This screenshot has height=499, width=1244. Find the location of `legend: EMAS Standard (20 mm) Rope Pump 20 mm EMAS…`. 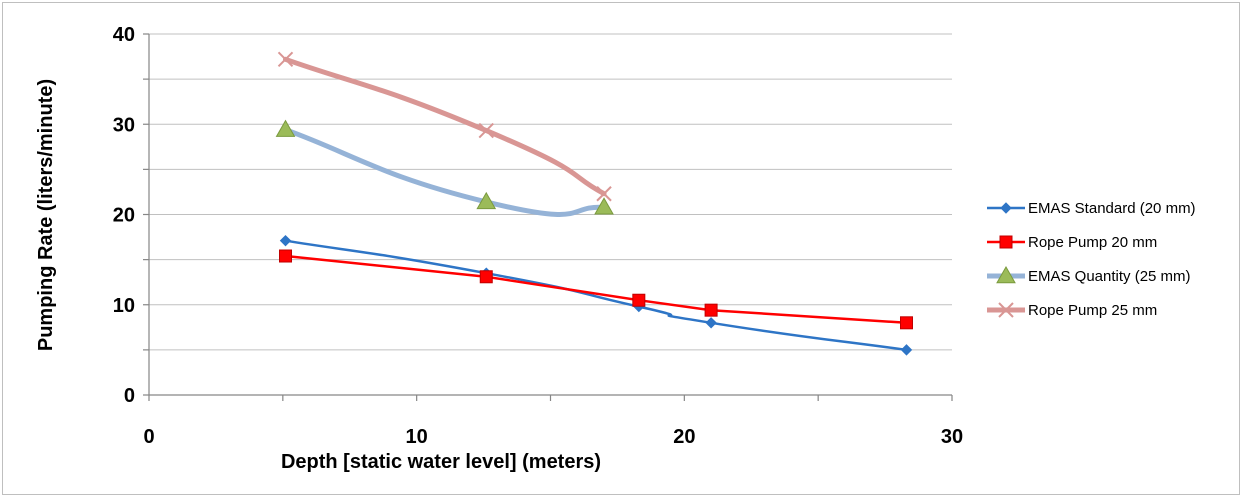

legend: EMAS Standard (20 mm) Rope Pump 20 mm EMAS… is located at coordinates (1091, 259).